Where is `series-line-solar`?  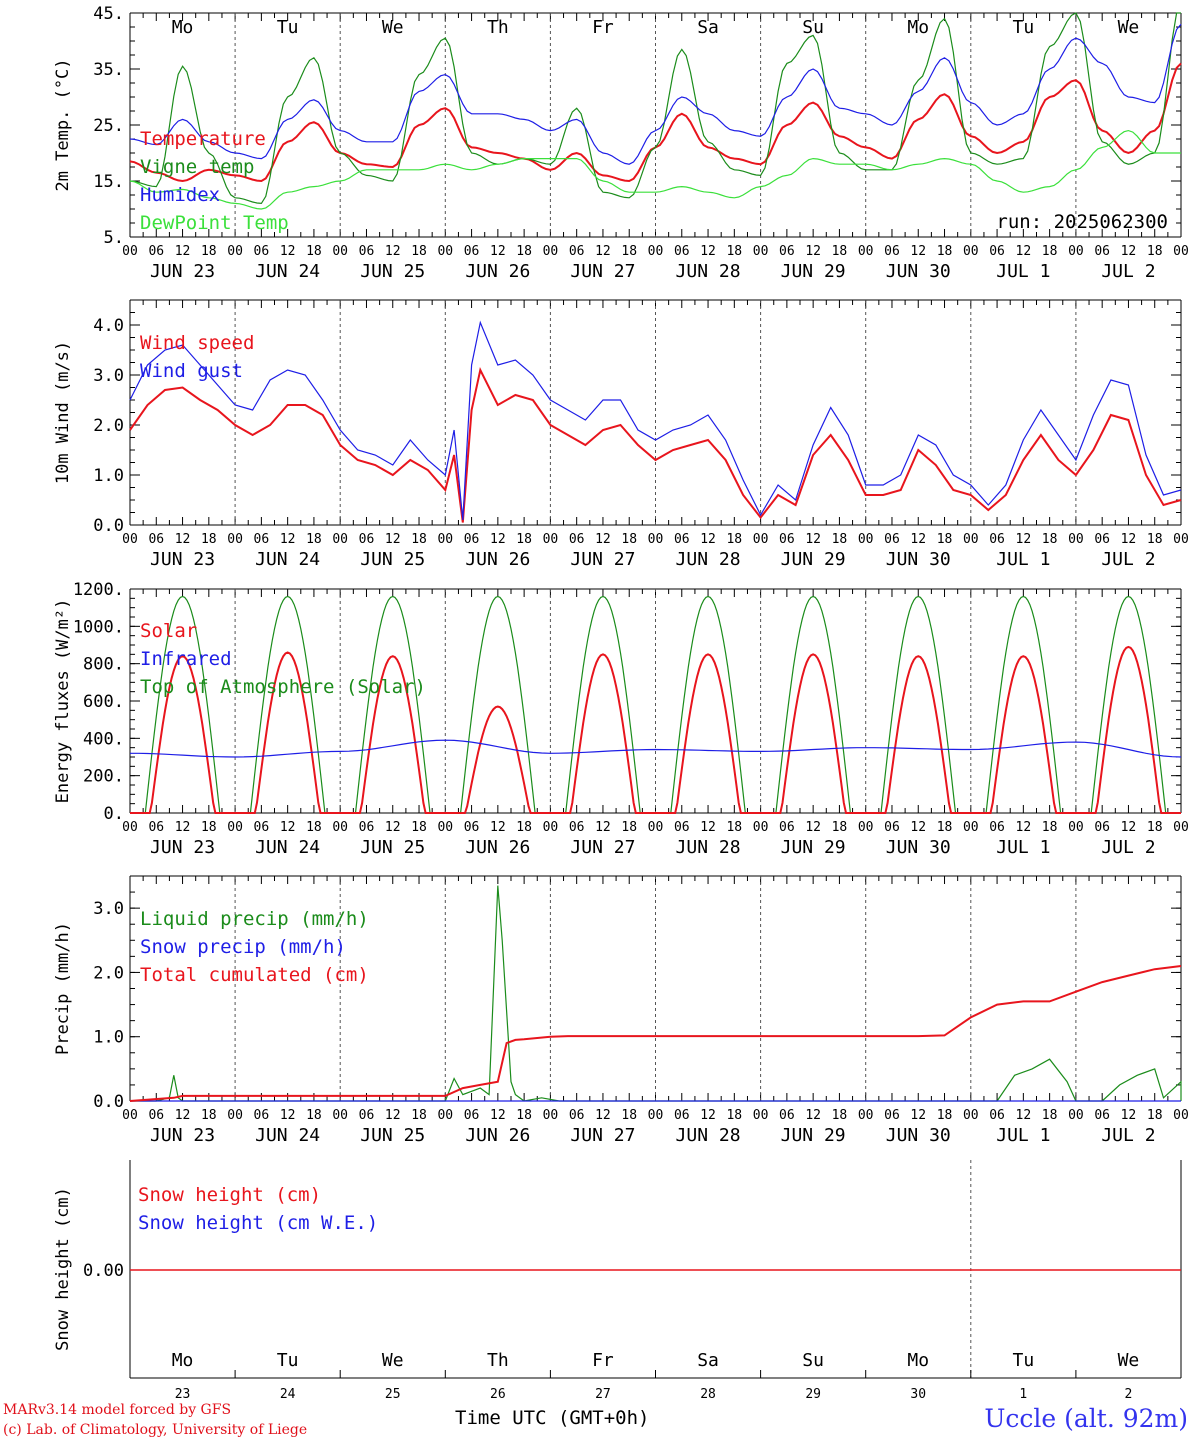 series-line-solar is located at coordinates (655, 729).